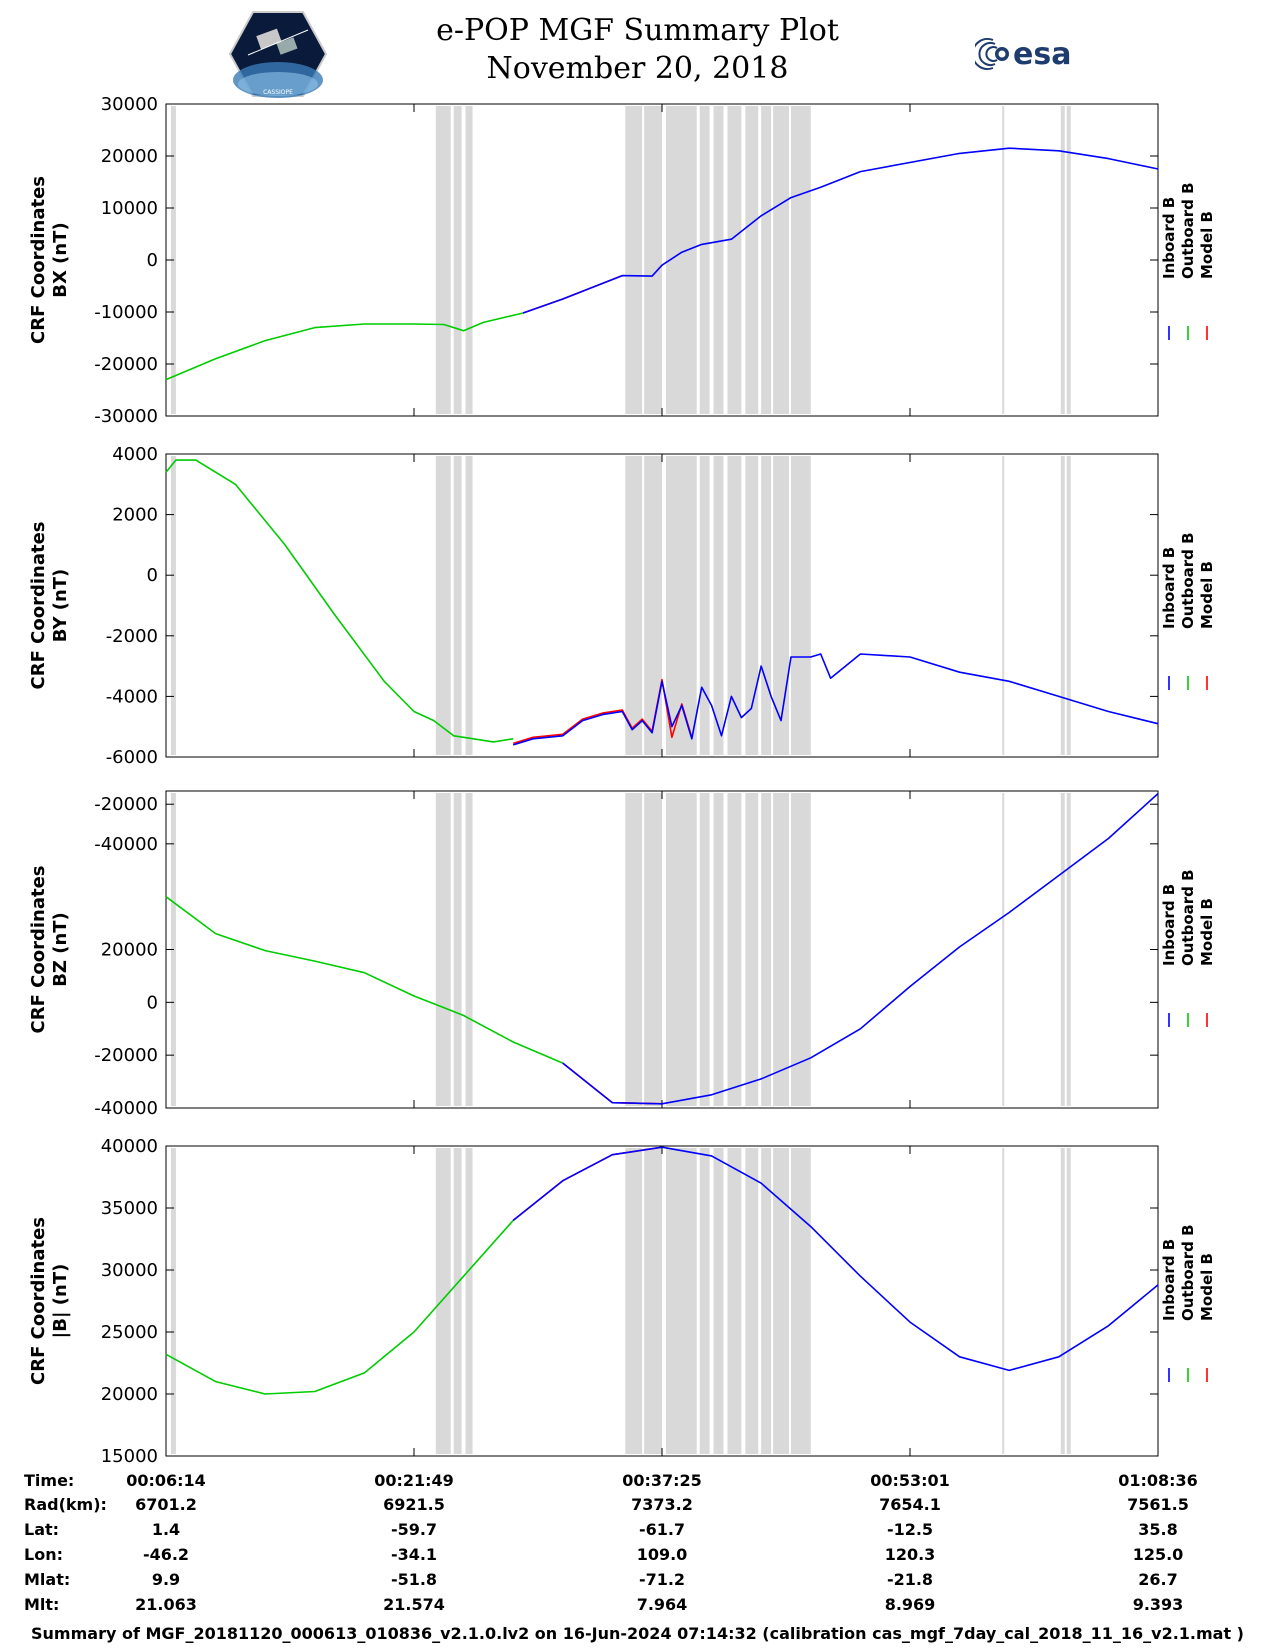 The width and height of the screenshot is (1275, 1650). What do you see at coordinates (129, 1146) in the screenshot?
I see `y-tick-label: 40000` at bounding box center [129, 1146].